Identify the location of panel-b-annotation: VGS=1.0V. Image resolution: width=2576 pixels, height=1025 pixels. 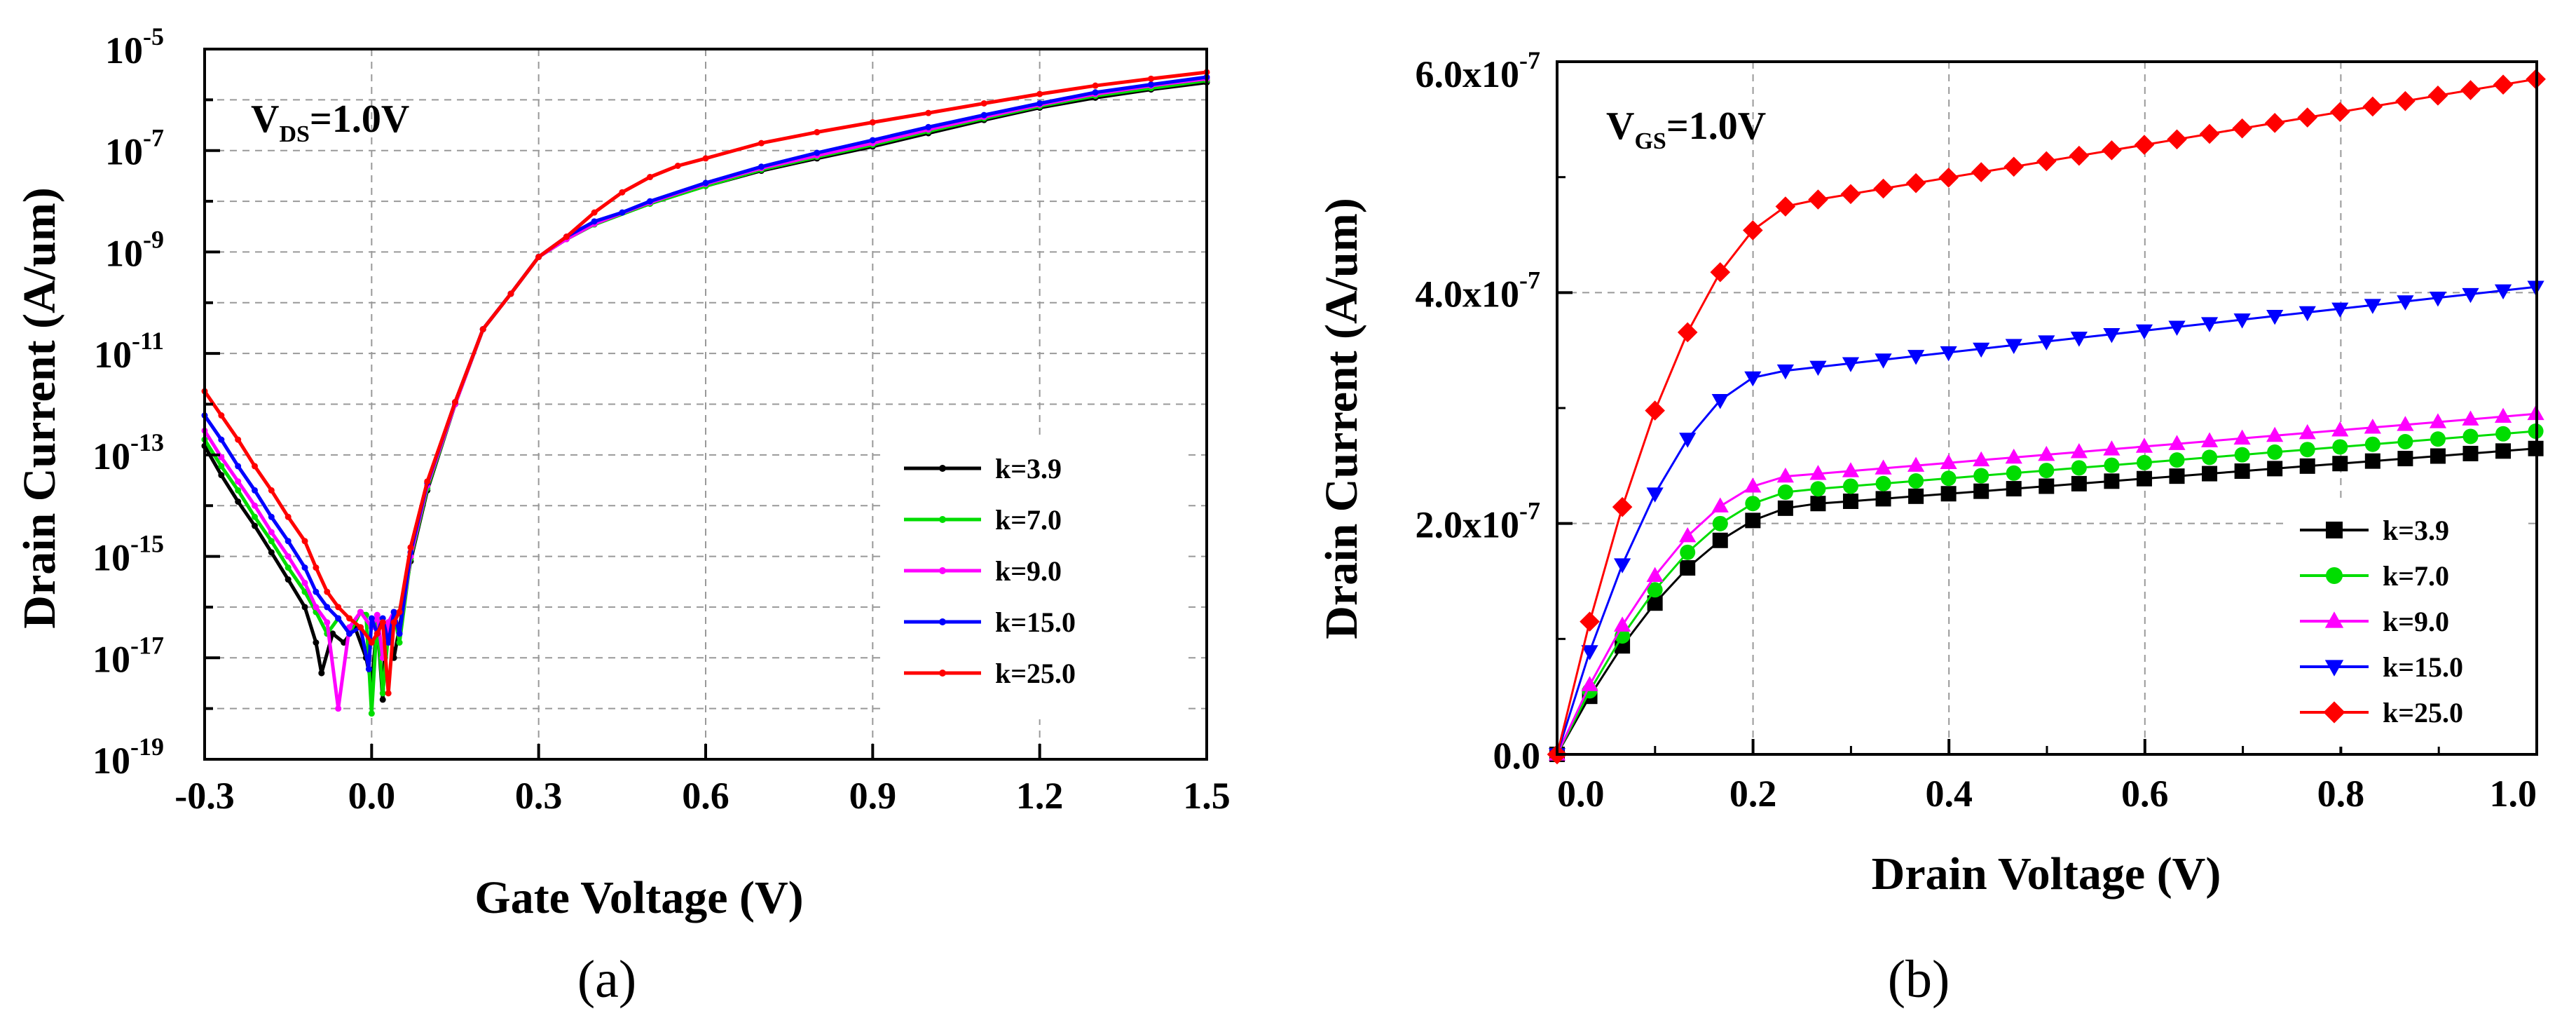
(1686, 129).